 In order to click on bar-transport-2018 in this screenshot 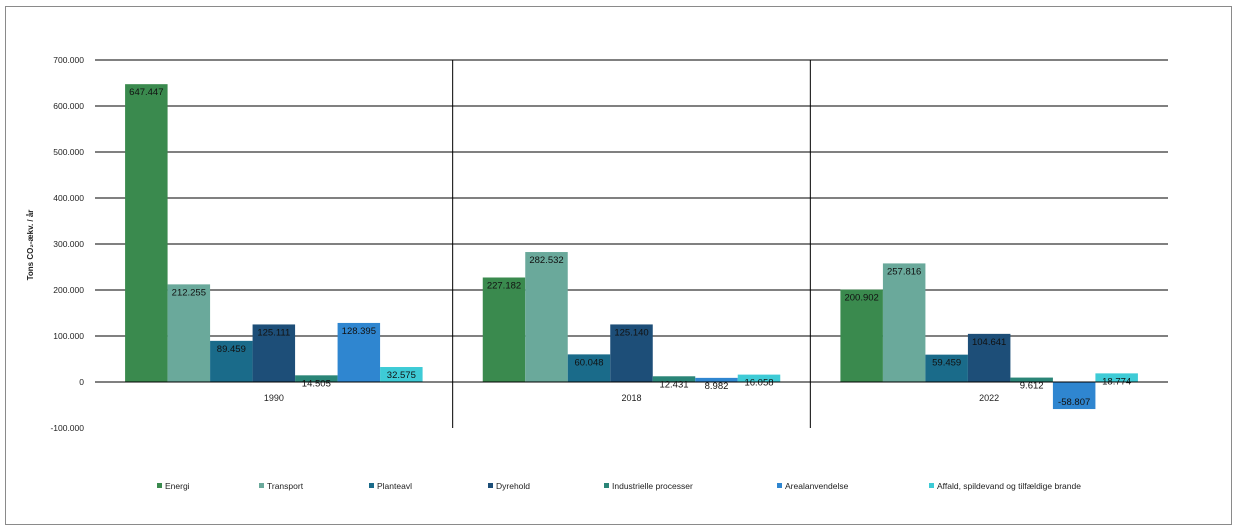, I will do `click(546, 317)`.